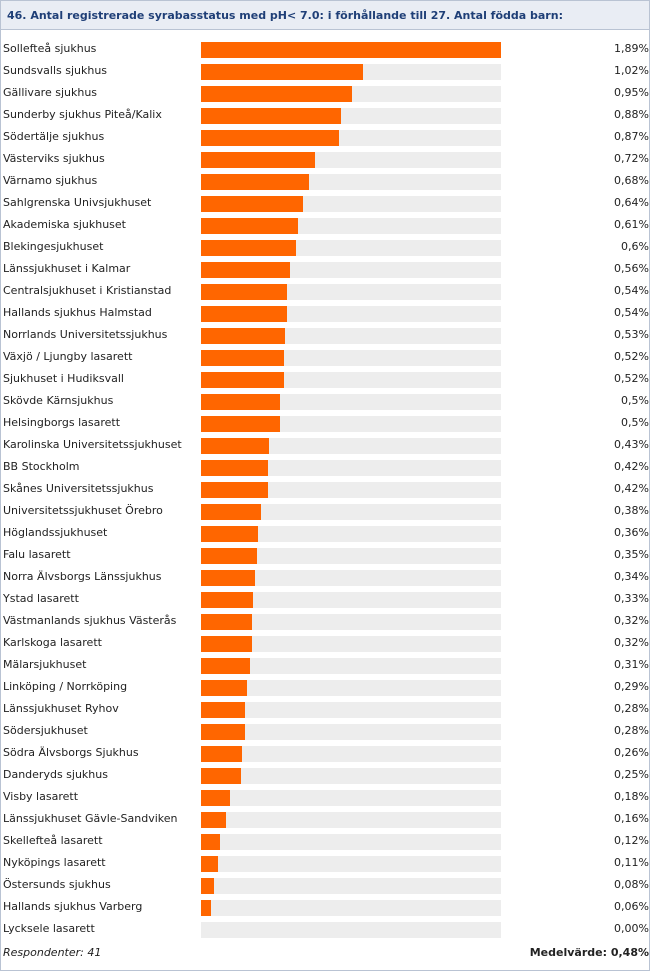  Describe the element at coordinates (325, 555) in the screenshot. I see `bar-row: Falu lasarett 0,35%` at that location.